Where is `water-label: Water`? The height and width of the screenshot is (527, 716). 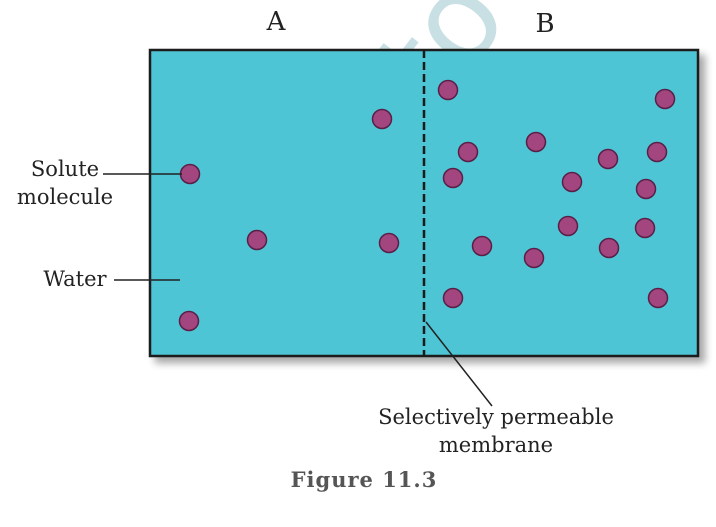
water-label: Water is located at coordinates (75, 279).